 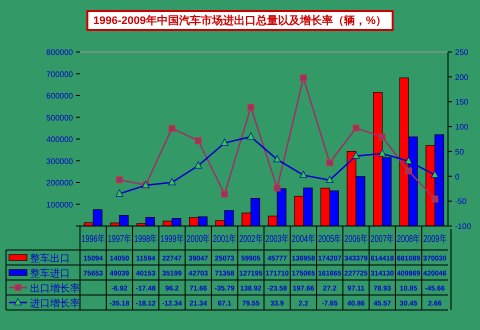 I want to click on legend-label: 整车进口, so click(x=50, y=274).